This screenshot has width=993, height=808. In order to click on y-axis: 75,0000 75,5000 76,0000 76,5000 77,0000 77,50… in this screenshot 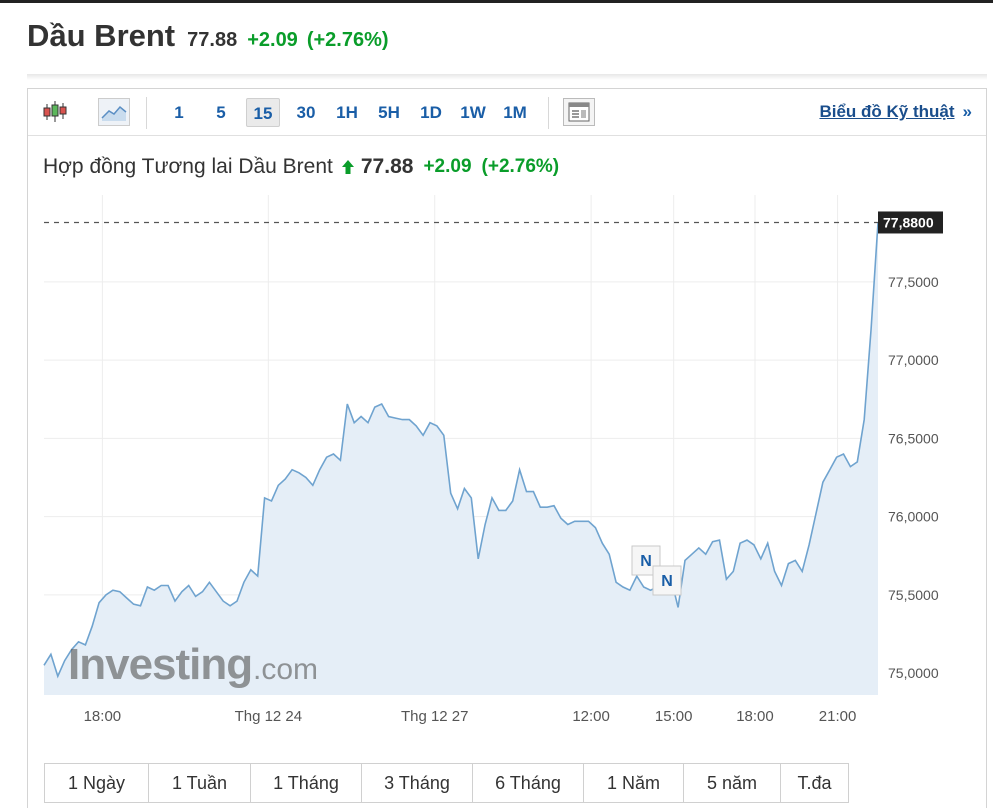, I will do `click(913, 477)`.